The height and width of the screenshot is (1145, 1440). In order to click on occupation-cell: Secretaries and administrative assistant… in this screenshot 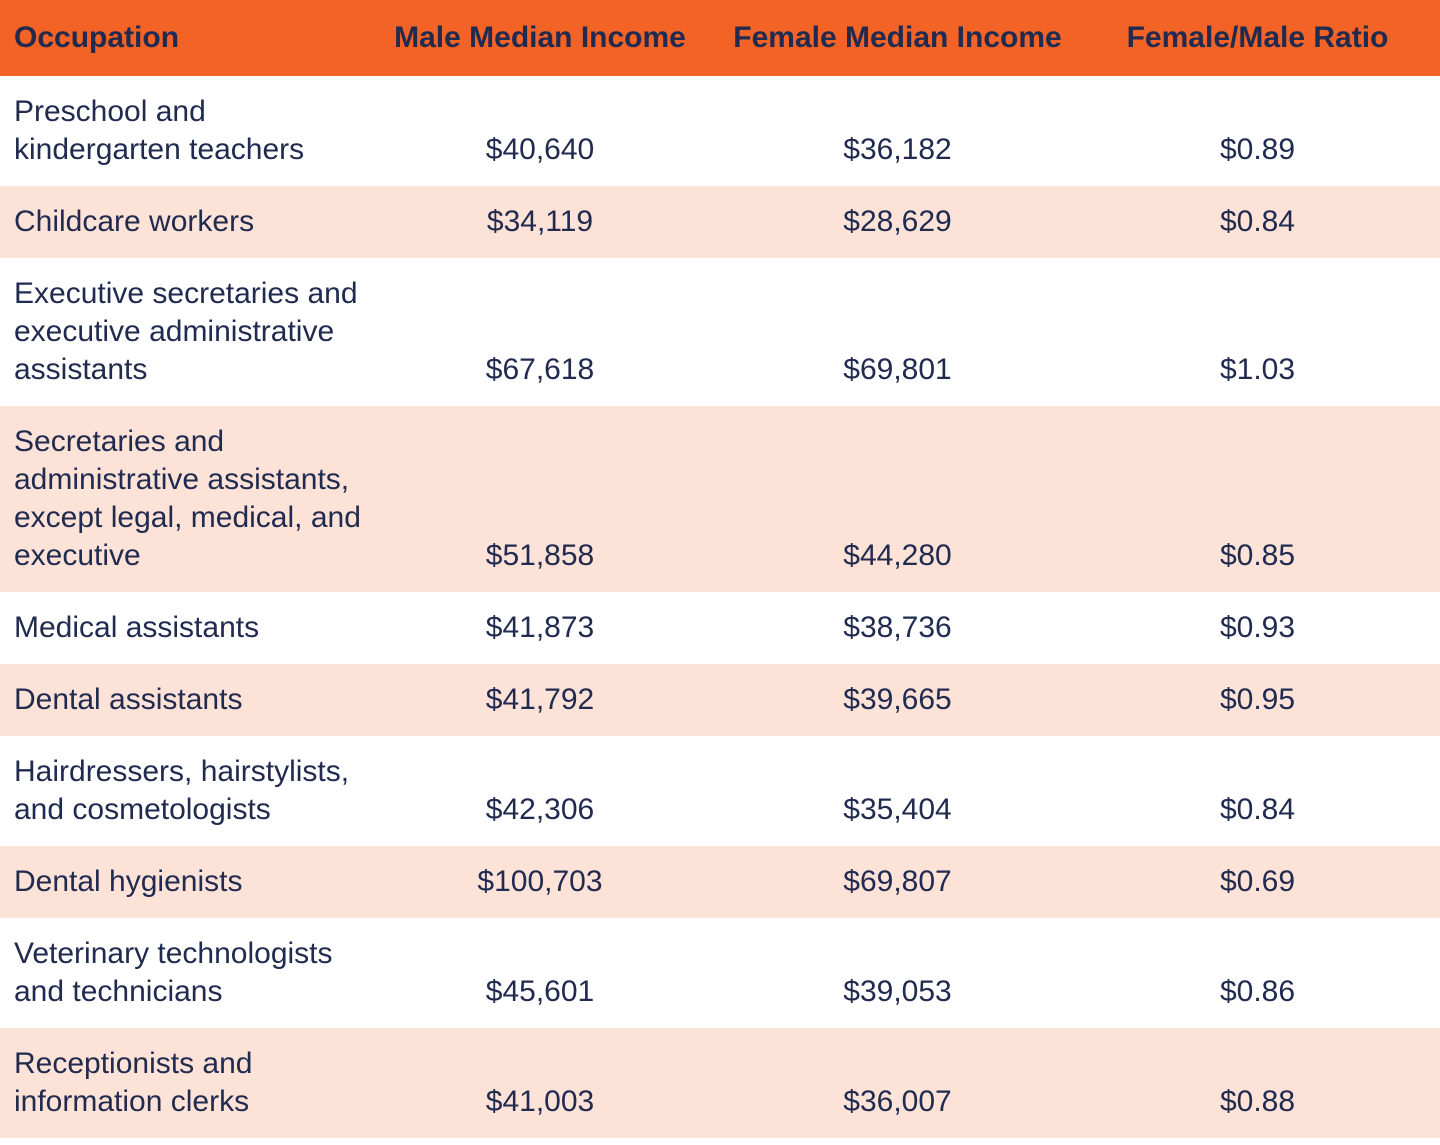, I will do `click(187, 498)`.